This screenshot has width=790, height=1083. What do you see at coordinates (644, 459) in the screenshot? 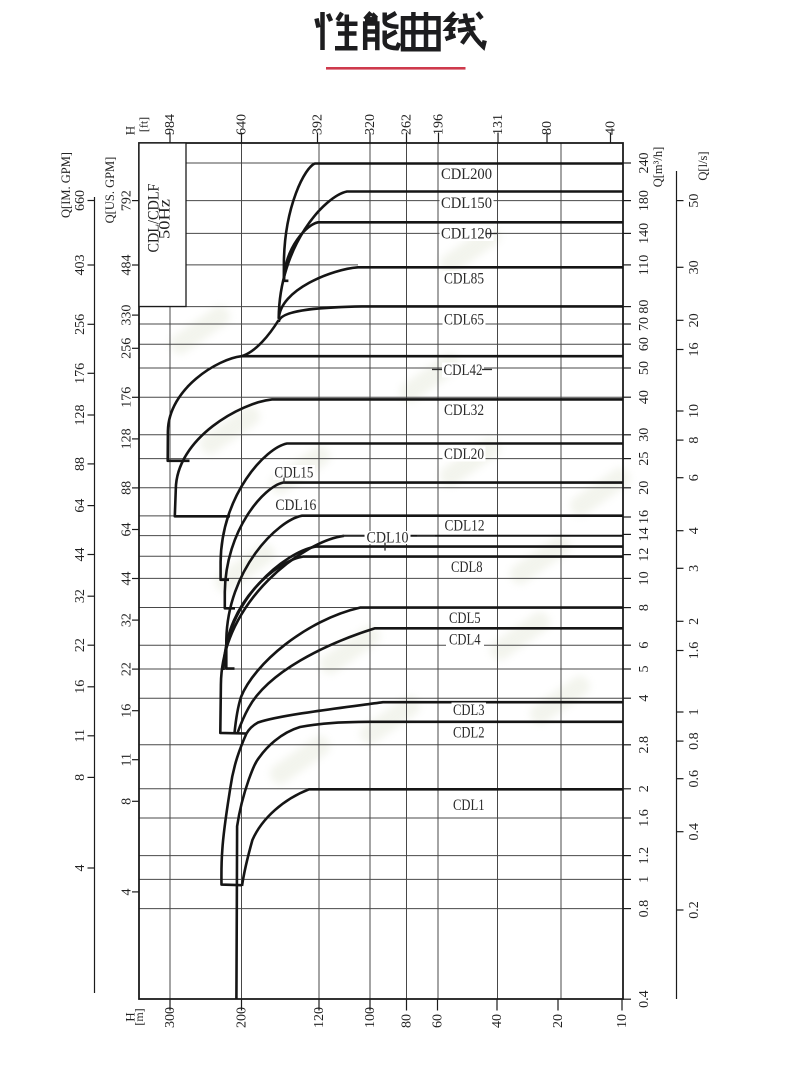
I see `svg-text: 25` at bounding box center [644, 459].